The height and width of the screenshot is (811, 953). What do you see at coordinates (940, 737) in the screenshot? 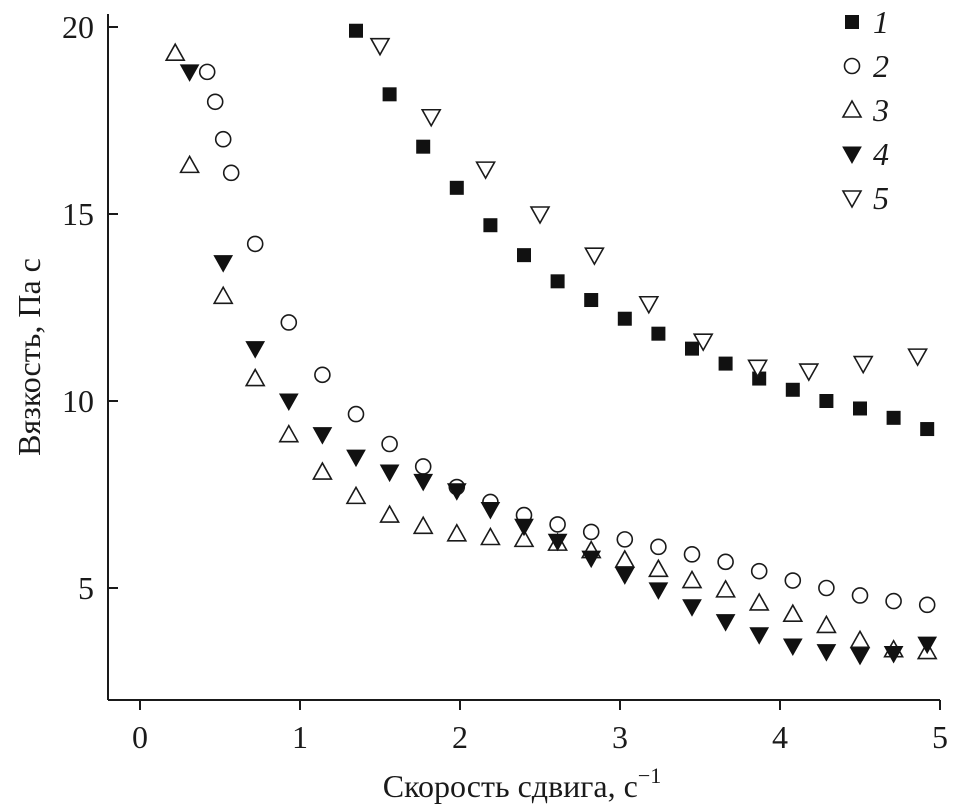
I see `x-tick-label: 5` at bounding box center [940, 737].